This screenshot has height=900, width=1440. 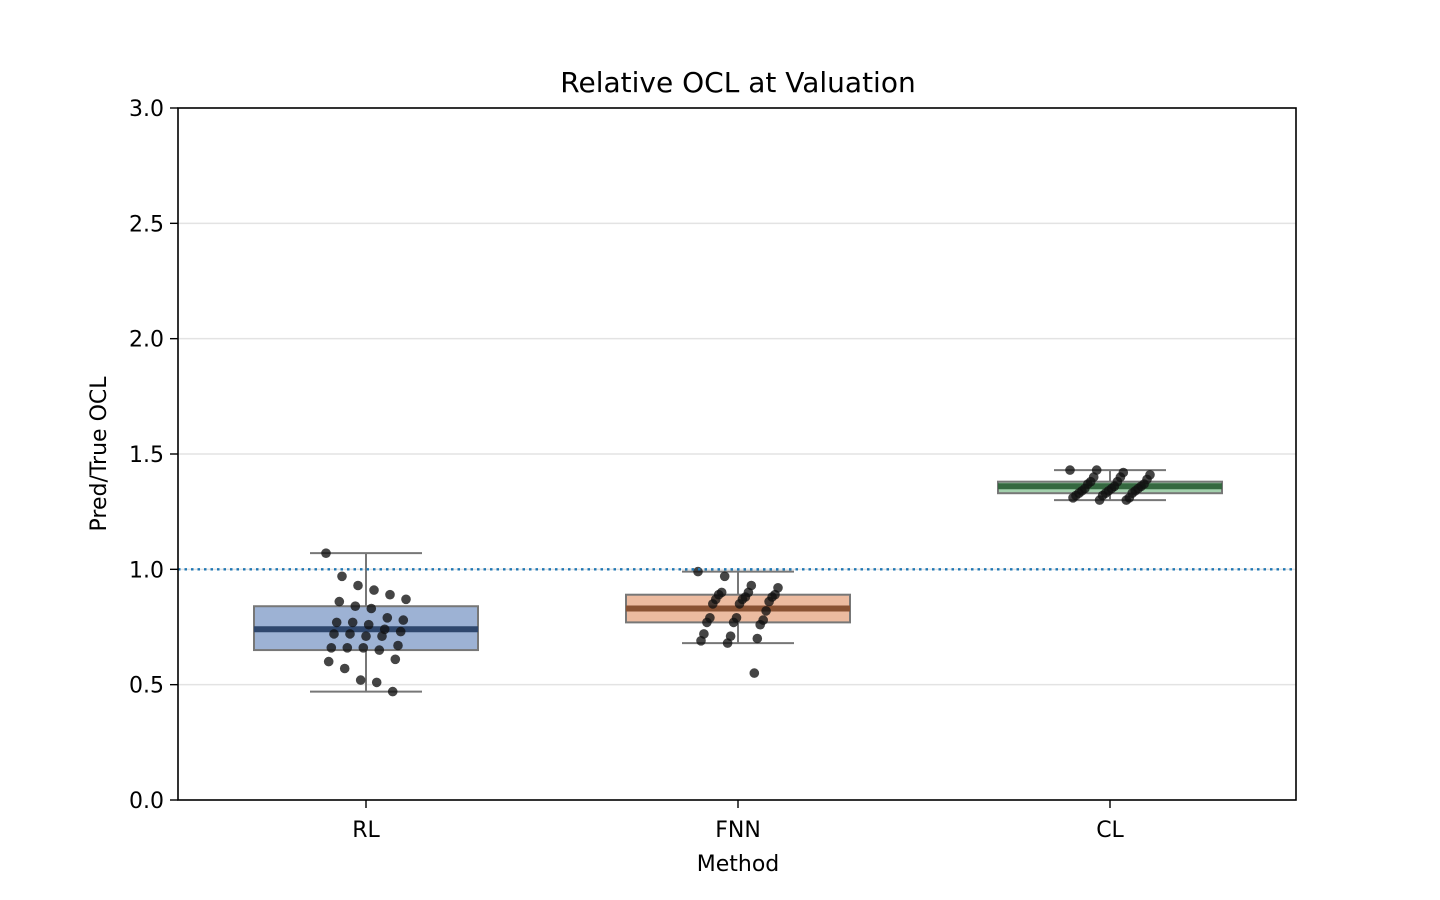 What do you see at coordinates (146, 570) in the screenshot?
I see `y-tick-label: 1.0` at bounding box center [146, 570].